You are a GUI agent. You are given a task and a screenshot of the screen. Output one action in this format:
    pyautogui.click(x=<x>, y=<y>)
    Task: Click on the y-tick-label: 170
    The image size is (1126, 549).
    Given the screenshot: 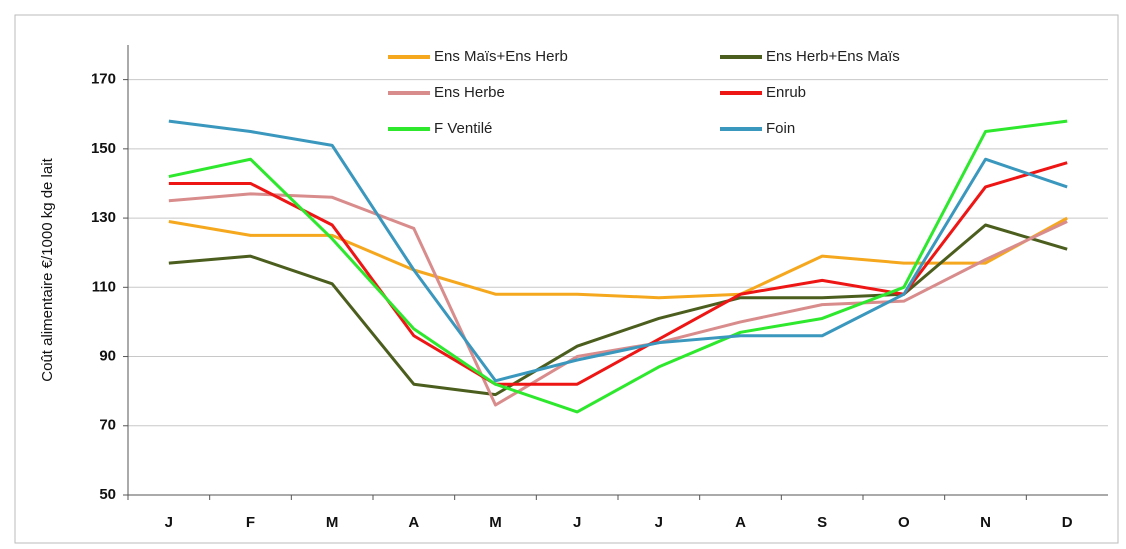 What is the action you would take?
    pyautogui.click(x=103, y=79)
    